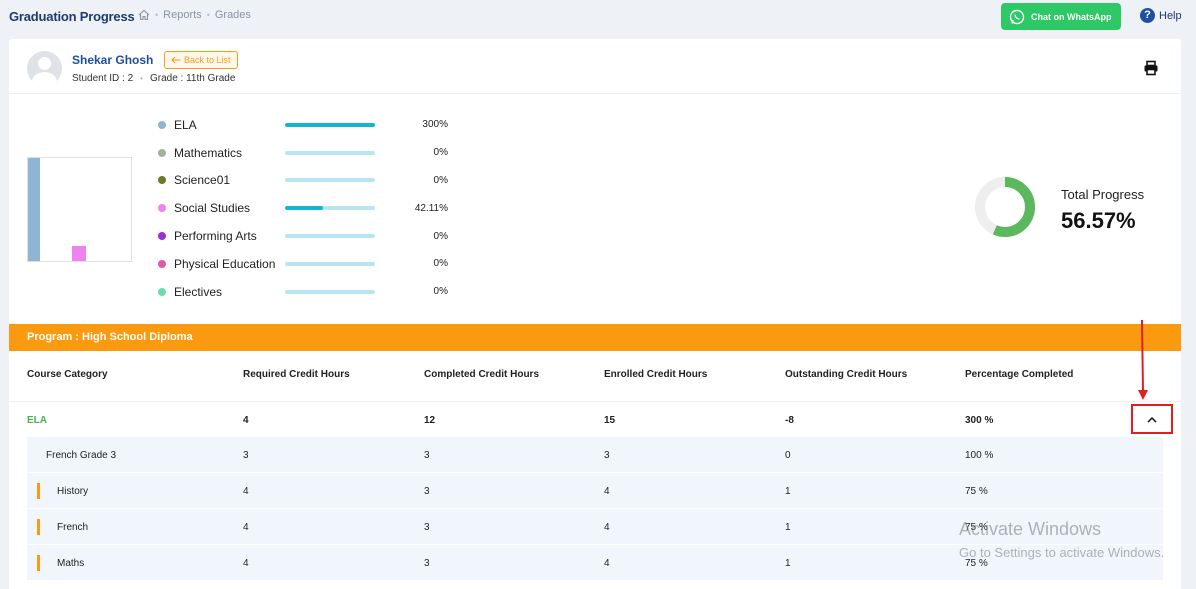 The height and width of the screenshot is (589, 1196). What do you see at coordinates (202, 180) in the screenshot?
I see `subject-name: Science01` at bounding box center [202, 180].